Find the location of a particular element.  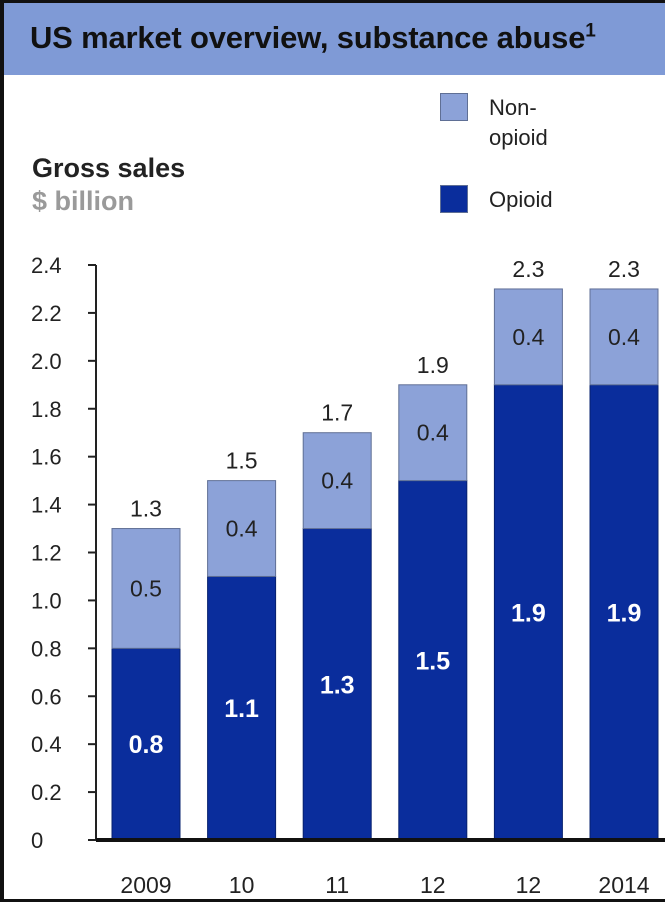

title-bar: US market overview, substance abuse1 is located at coordinates (334, 39).